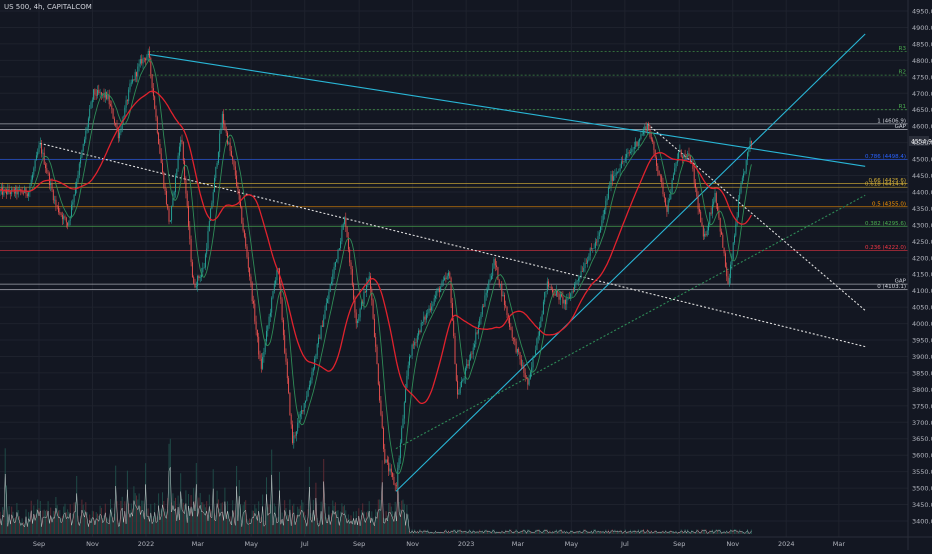  I want to click on x-tick-label: May, so click(252, 544).